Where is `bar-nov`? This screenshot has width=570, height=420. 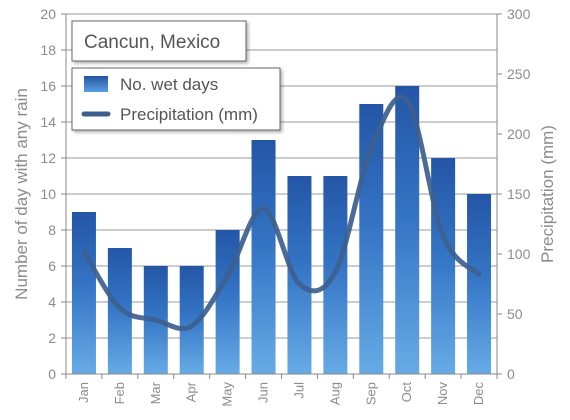
bar-nov is located at coordinates (443, 266).